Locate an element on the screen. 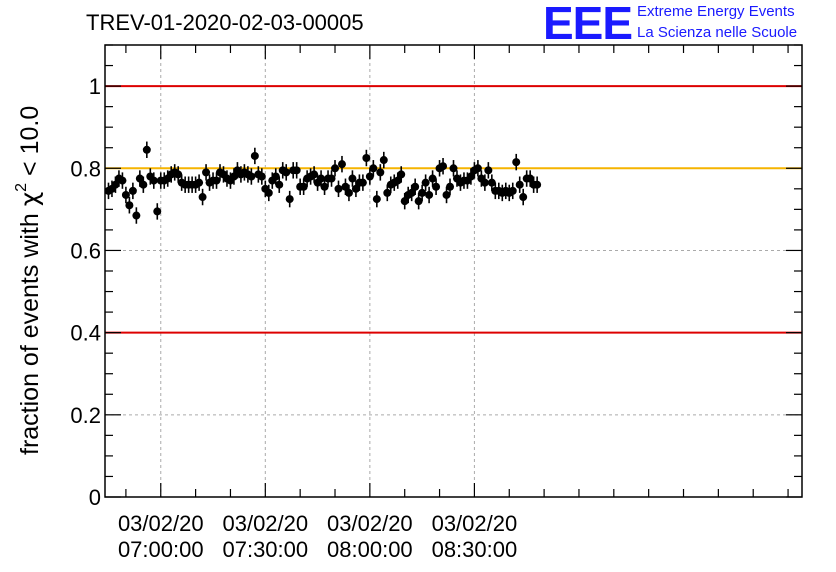 This screenshot has width=836, height=572. y-tick-label: 0.8 is located at coordinates (85, 168).